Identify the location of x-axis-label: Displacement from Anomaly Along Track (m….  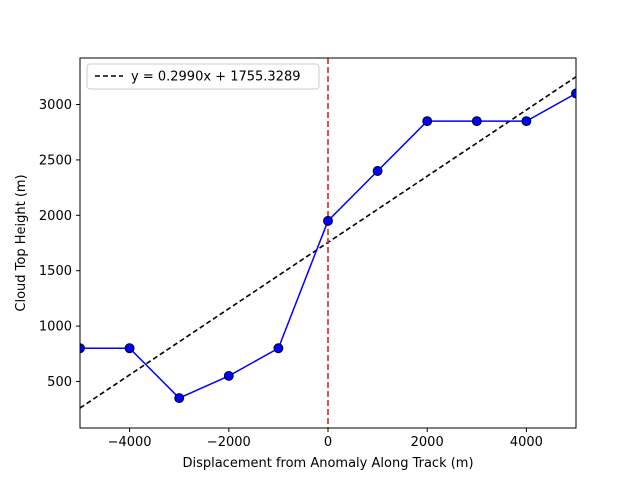
(327, 463).